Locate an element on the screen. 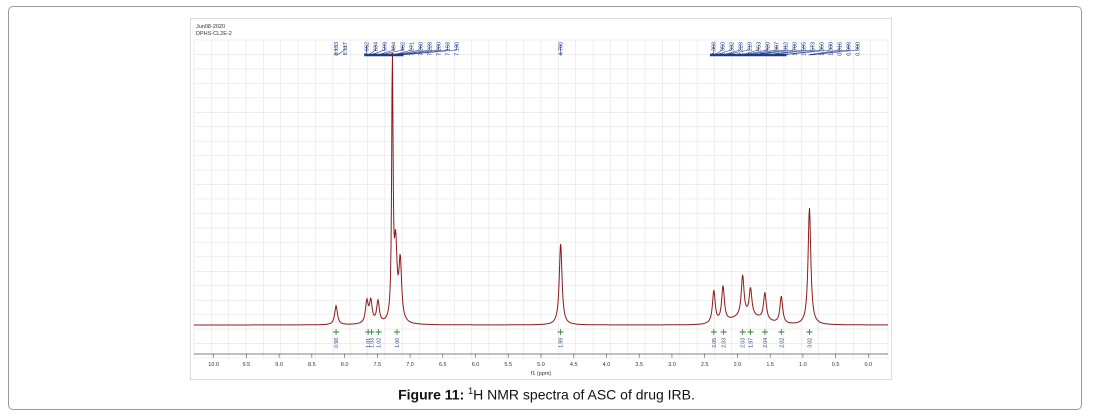 This screenshot has height=418, width=1093. integral-value: 2.05 is located at coordinates (715, 343).